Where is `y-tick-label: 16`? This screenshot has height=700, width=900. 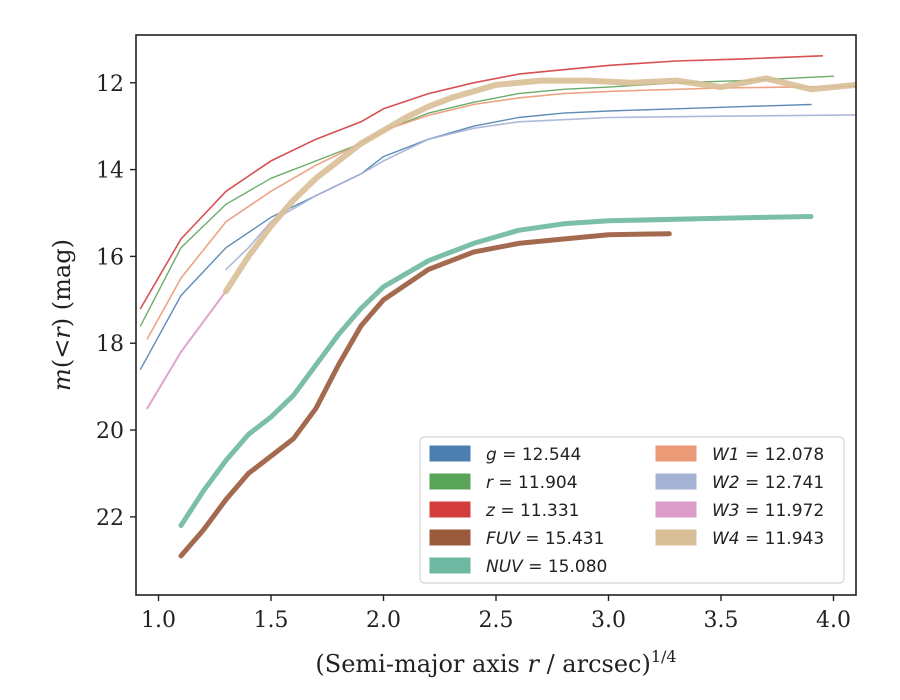 y-tick-label: 16 is located at coordinates (110, 257).